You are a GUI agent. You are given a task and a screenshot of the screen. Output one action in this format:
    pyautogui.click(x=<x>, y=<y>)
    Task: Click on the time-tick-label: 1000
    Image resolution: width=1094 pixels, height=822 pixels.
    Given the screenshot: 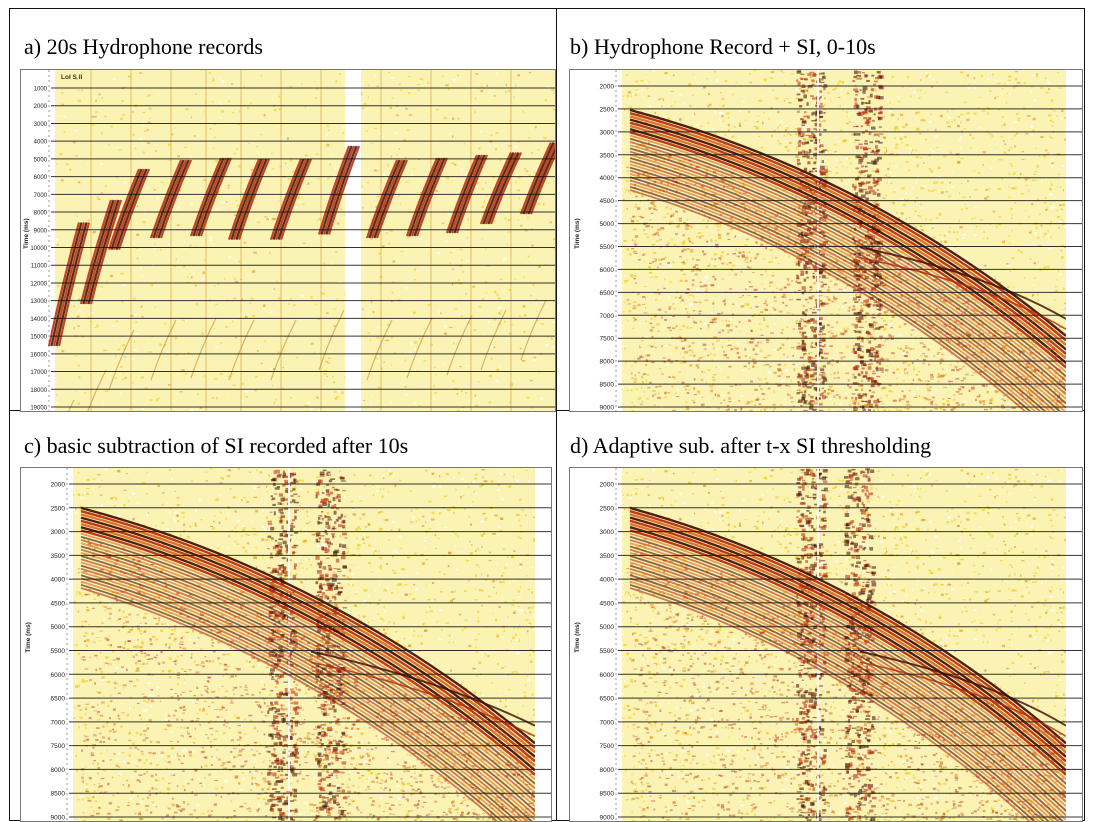 What is the action you would take?
    pyautogui.click(x=41, y=90)
    